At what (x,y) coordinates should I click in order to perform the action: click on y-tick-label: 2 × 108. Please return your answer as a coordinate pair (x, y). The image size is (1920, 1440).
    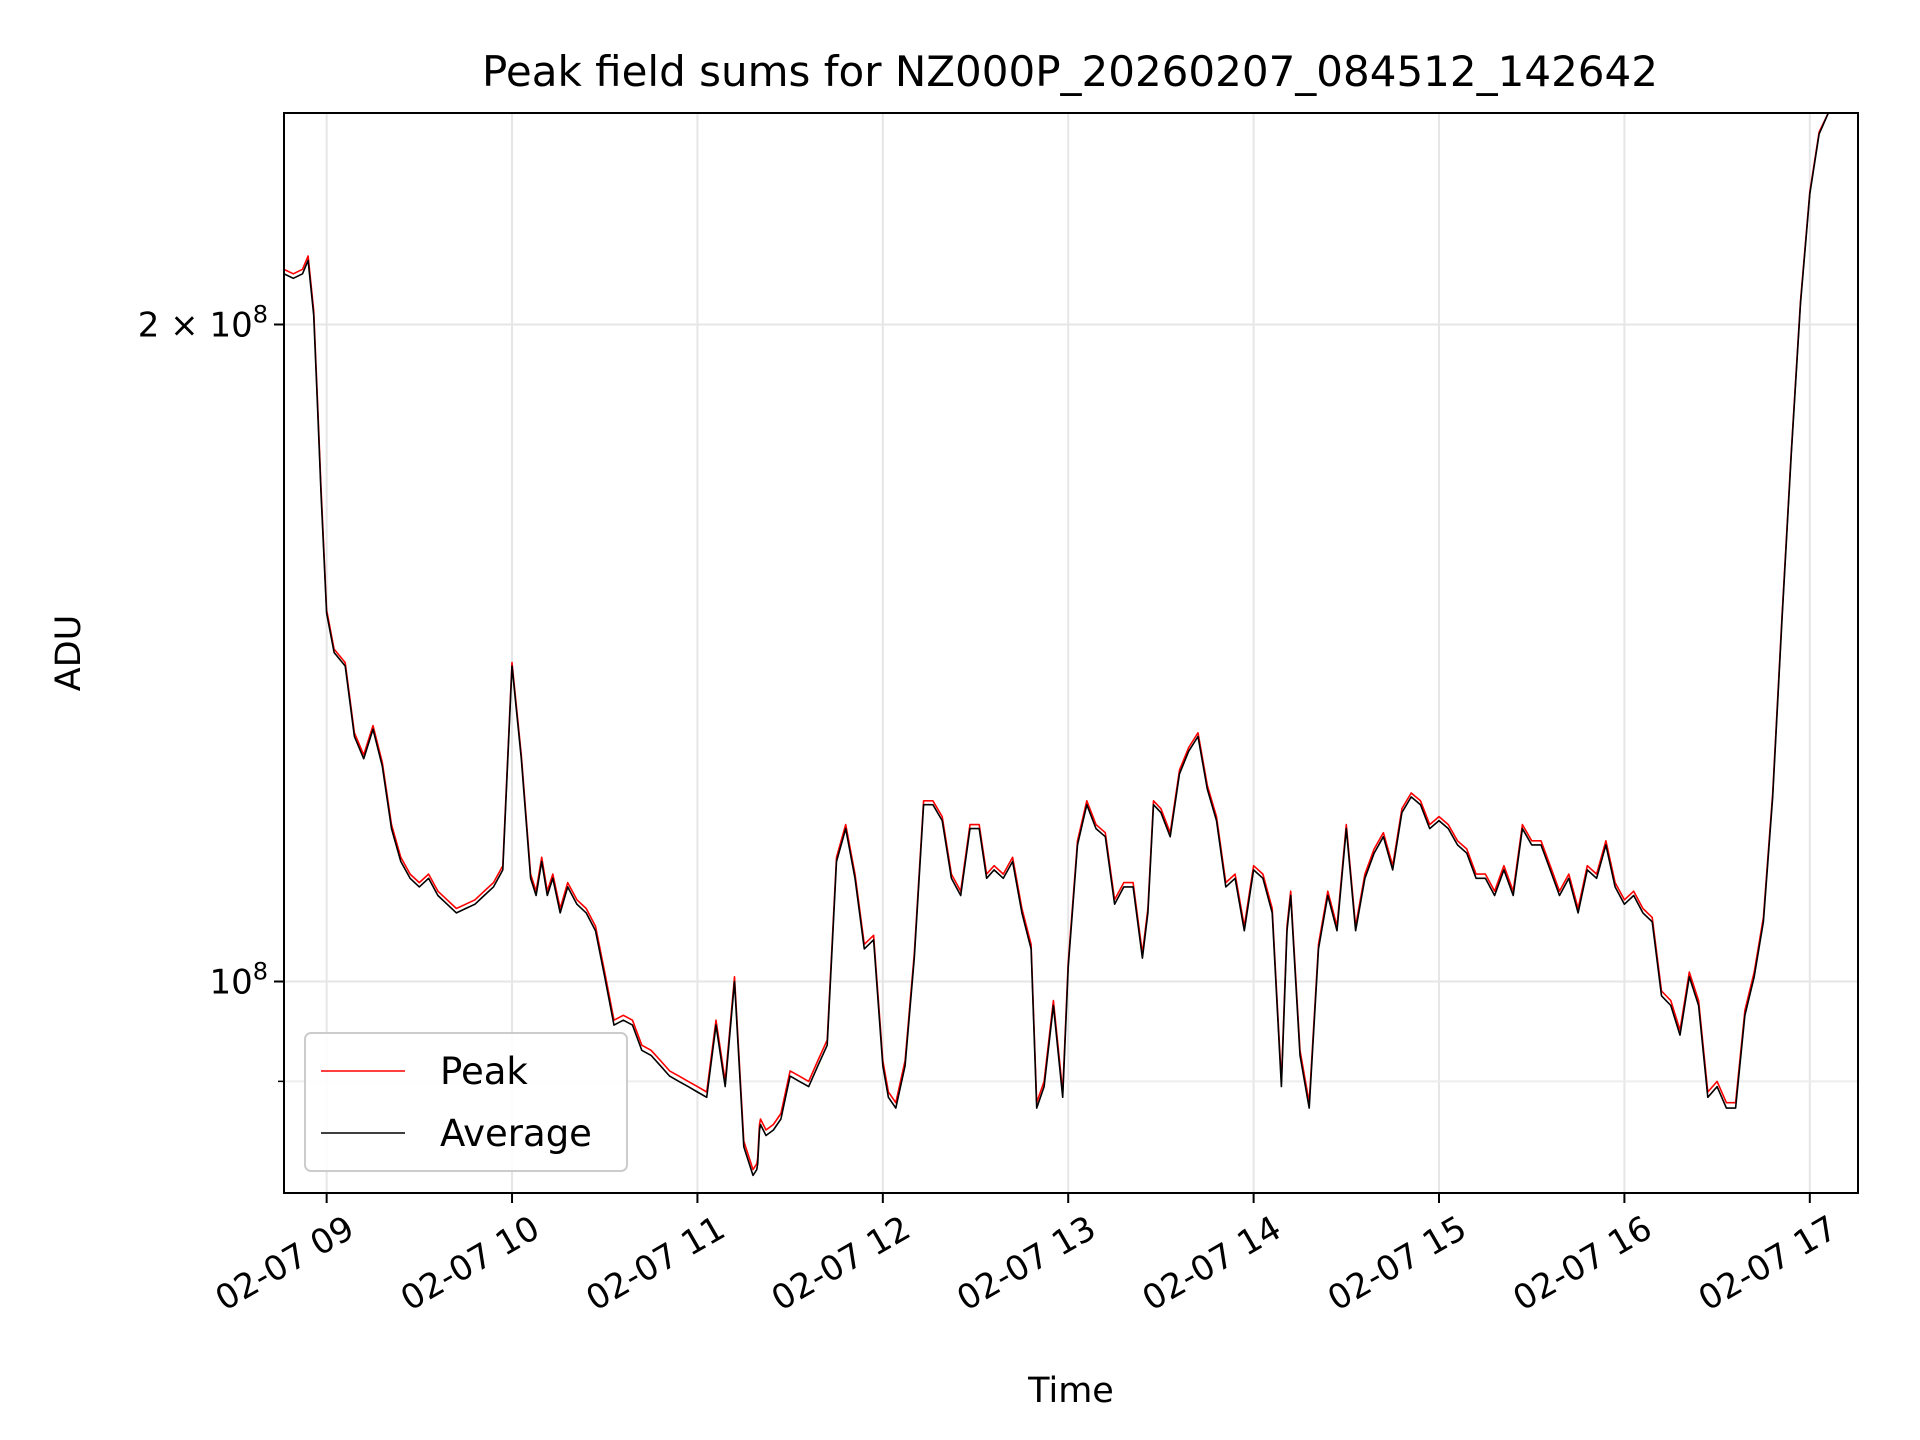
    Looking at the image, I should click on (203, 323).